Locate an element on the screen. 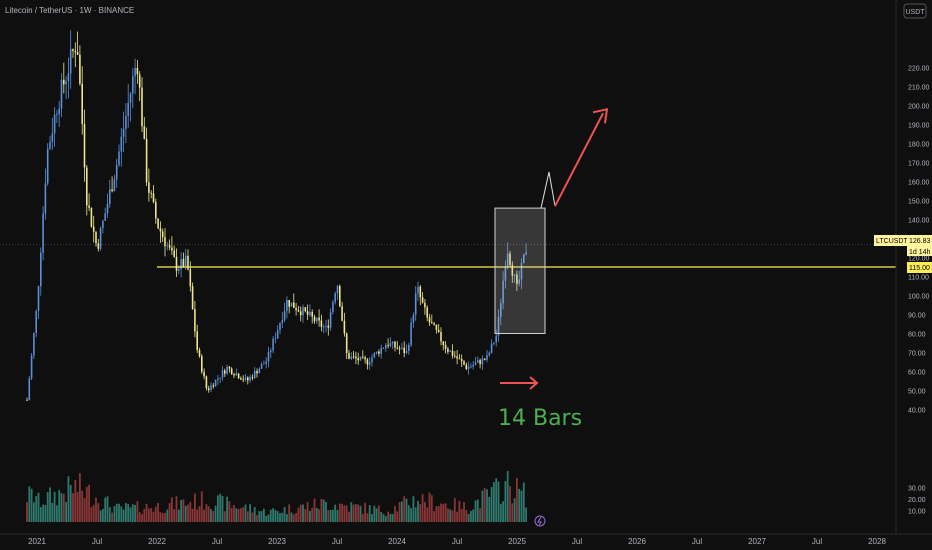  lightning-icon is located at coordinates (540, 521).